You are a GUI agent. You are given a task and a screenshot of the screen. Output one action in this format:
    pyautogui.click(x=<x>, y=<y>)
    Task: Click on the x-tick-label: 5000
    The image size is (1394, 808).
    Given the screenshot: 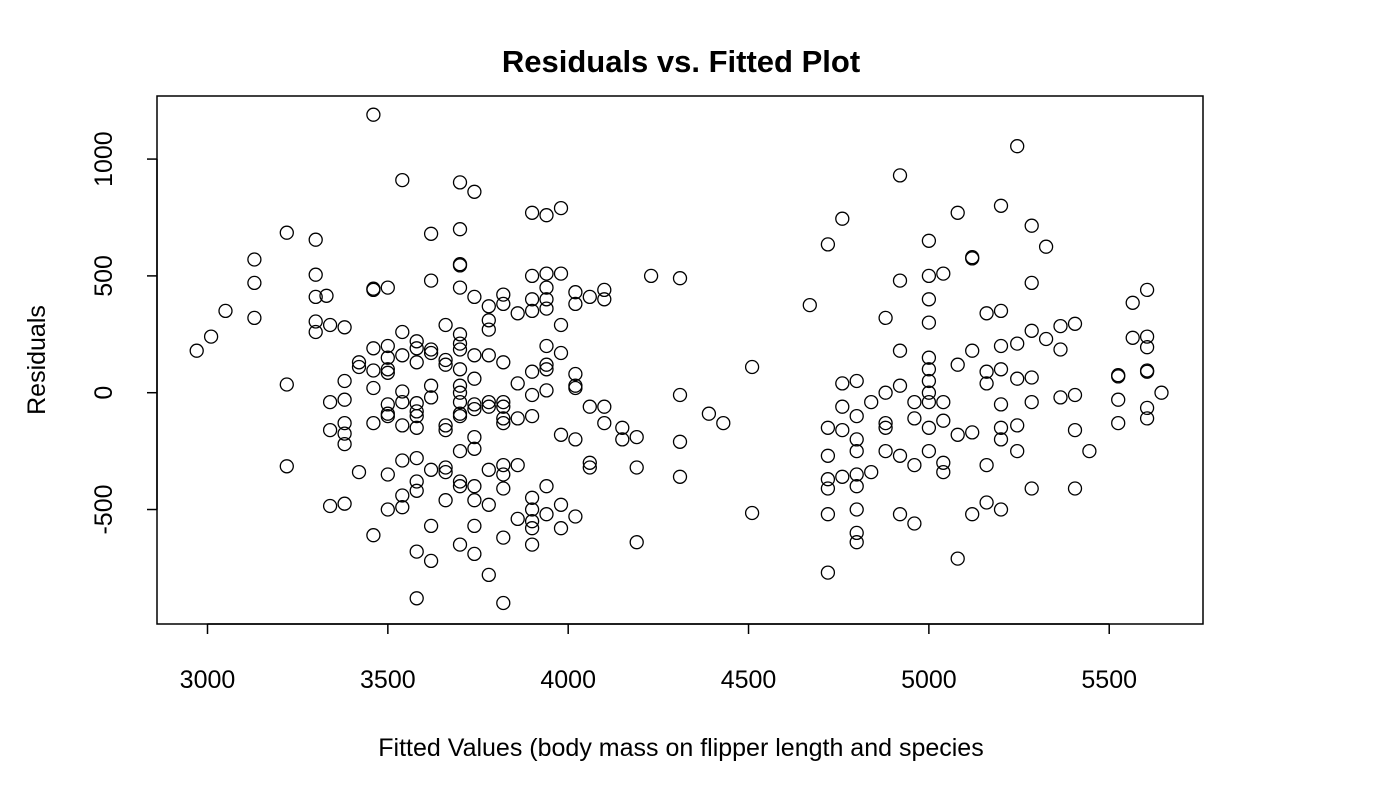 What is the action you would take?
    pyautogui.click(x=929, y=680)
    